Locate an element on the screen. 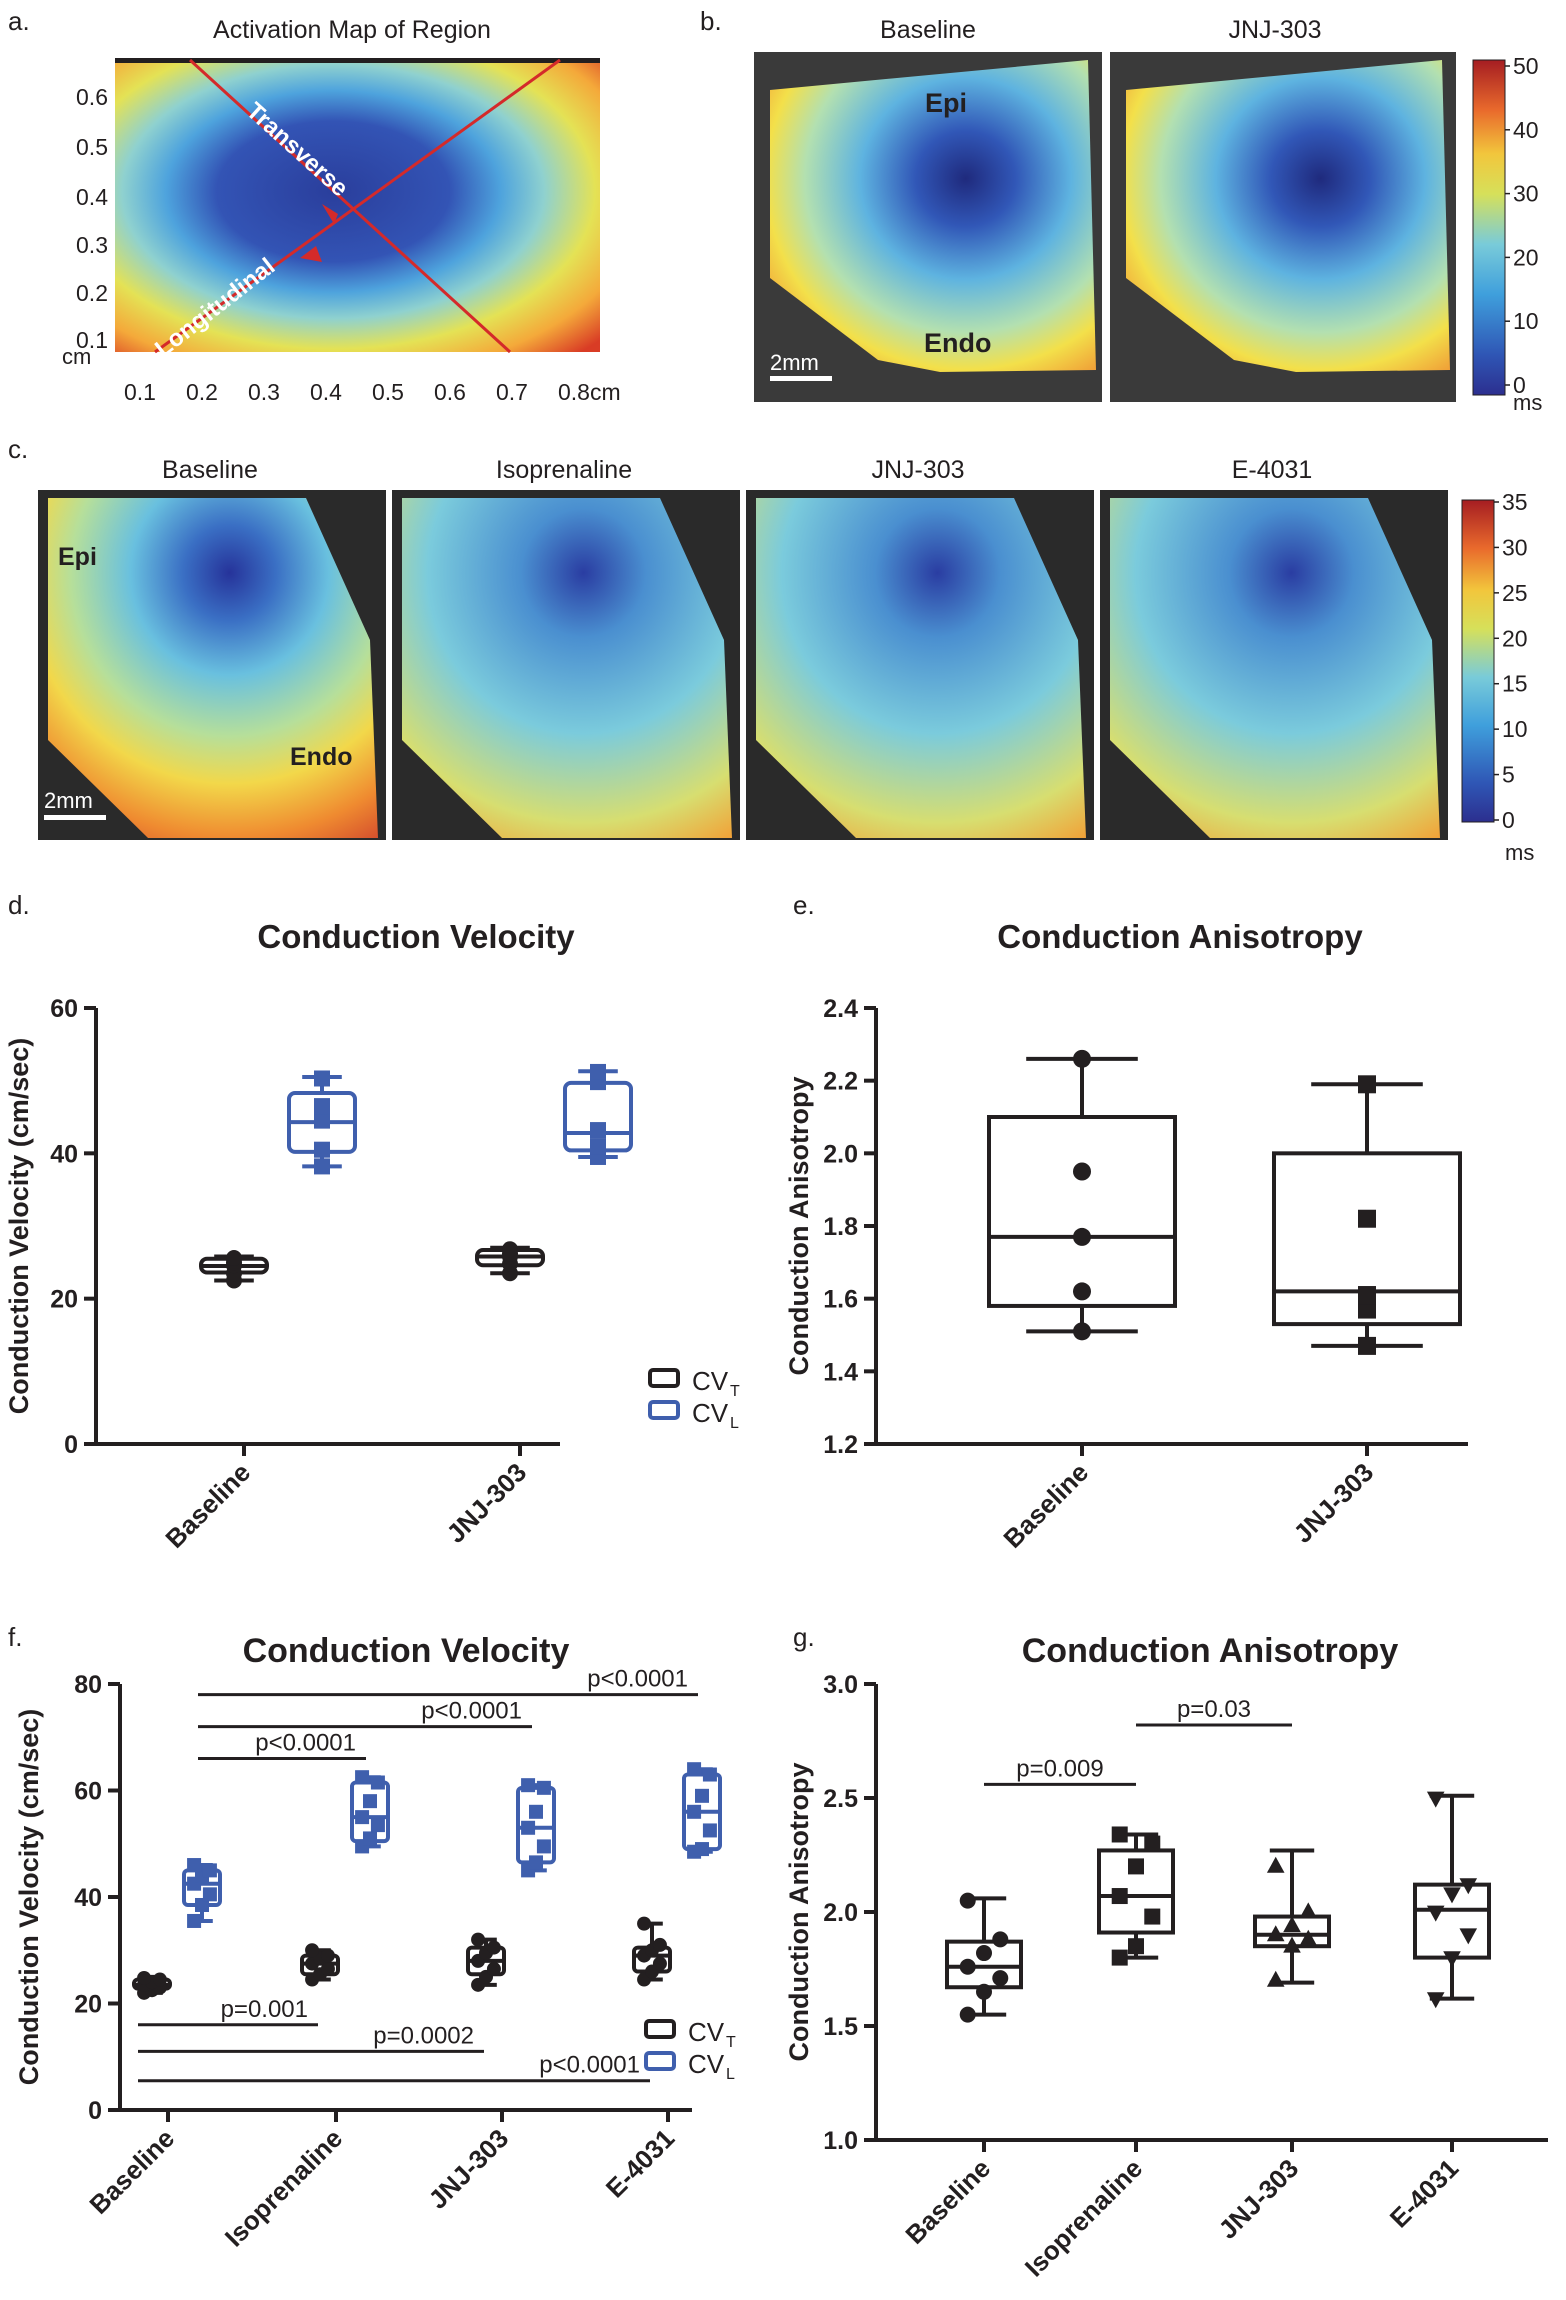 The width and height of the screenshot is (1566, 2300). panel-b-map-baseline: Epi Endo 2mm is located at coordinates (928, 227).